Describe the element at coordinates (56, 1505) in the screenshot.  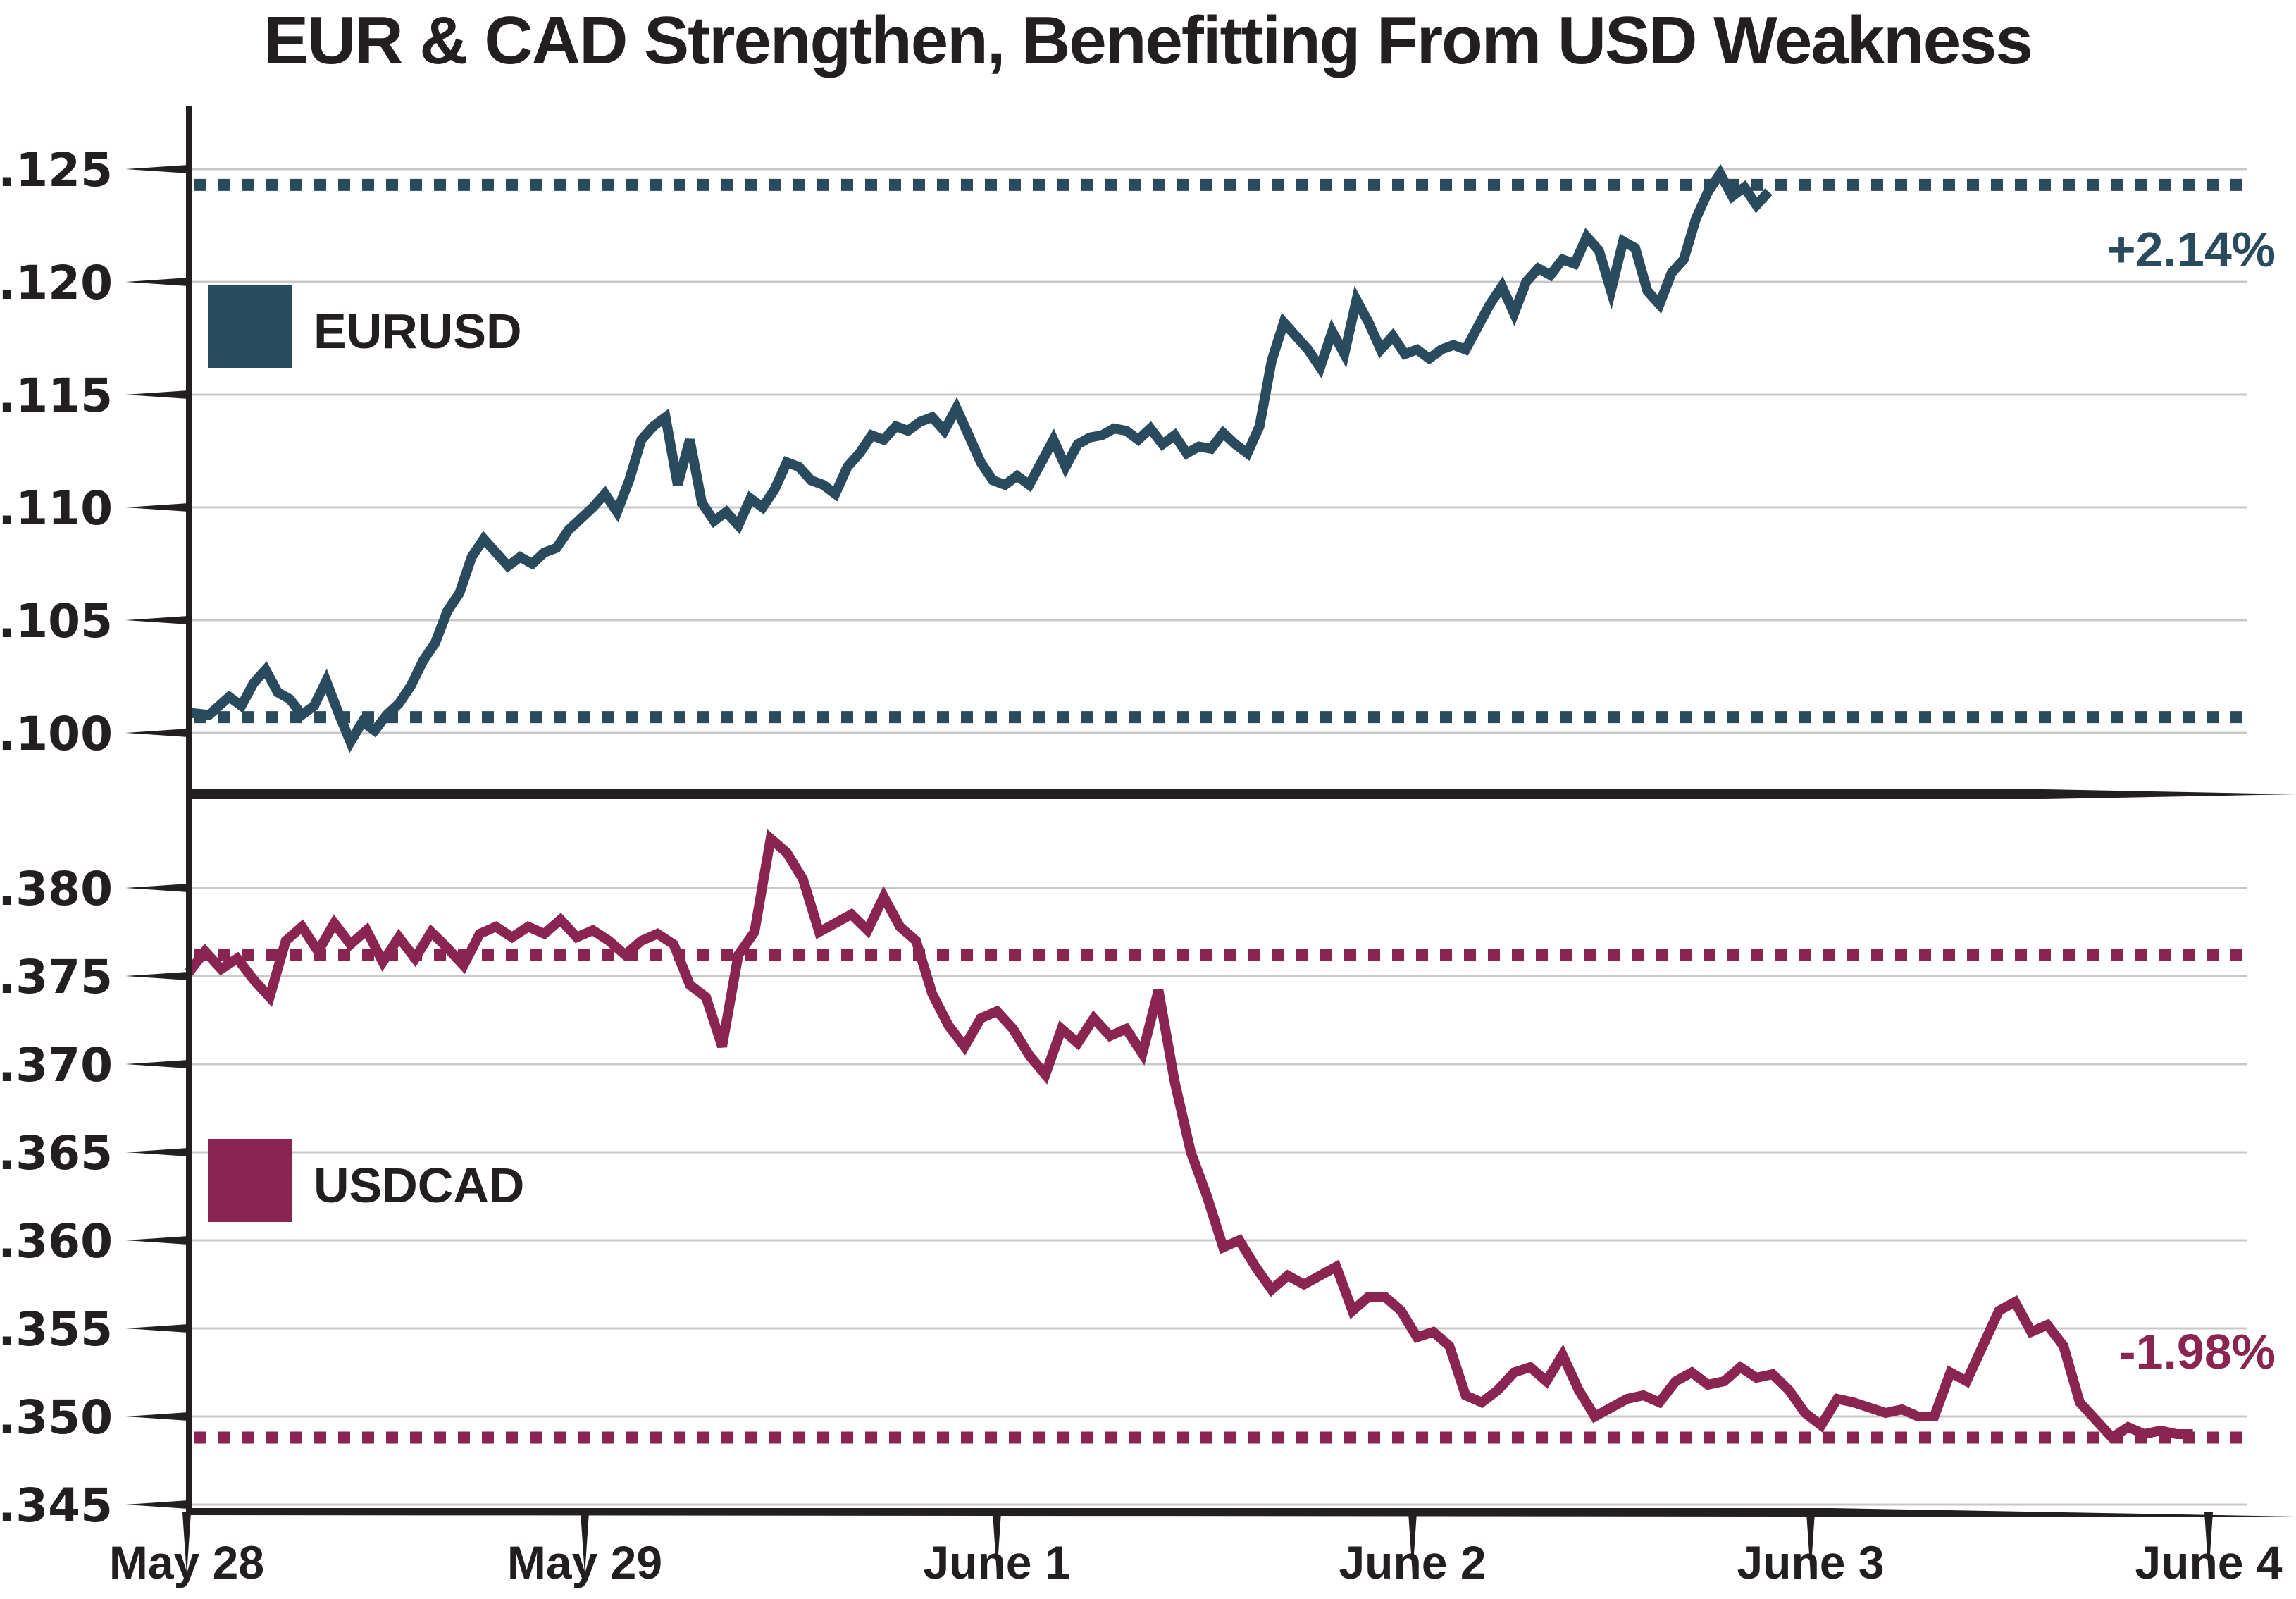
I see `y-tick-label: 1.345` at that location.